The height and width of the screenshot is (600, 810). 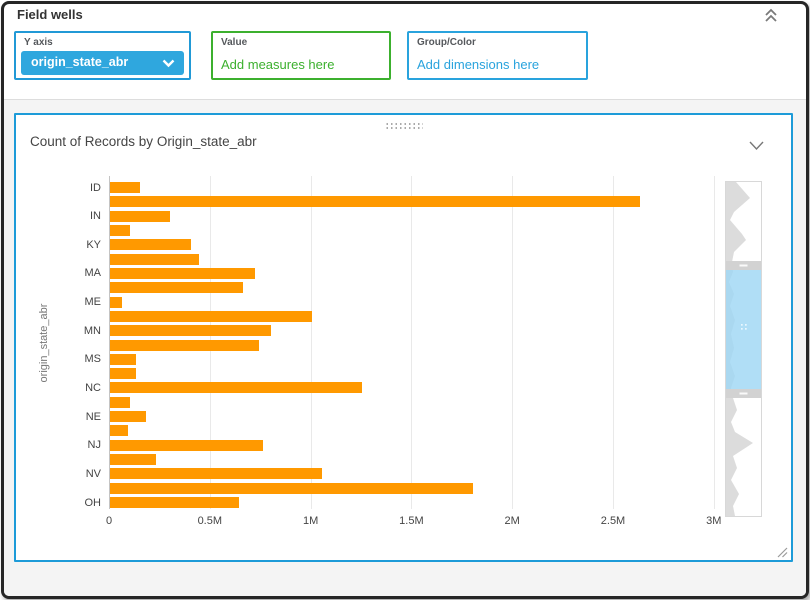 What do you see at coordinates (80, 62) in the screenshot?
I see `y-axis-field-value: origin_state_abr` at bounding box center [80, 62].